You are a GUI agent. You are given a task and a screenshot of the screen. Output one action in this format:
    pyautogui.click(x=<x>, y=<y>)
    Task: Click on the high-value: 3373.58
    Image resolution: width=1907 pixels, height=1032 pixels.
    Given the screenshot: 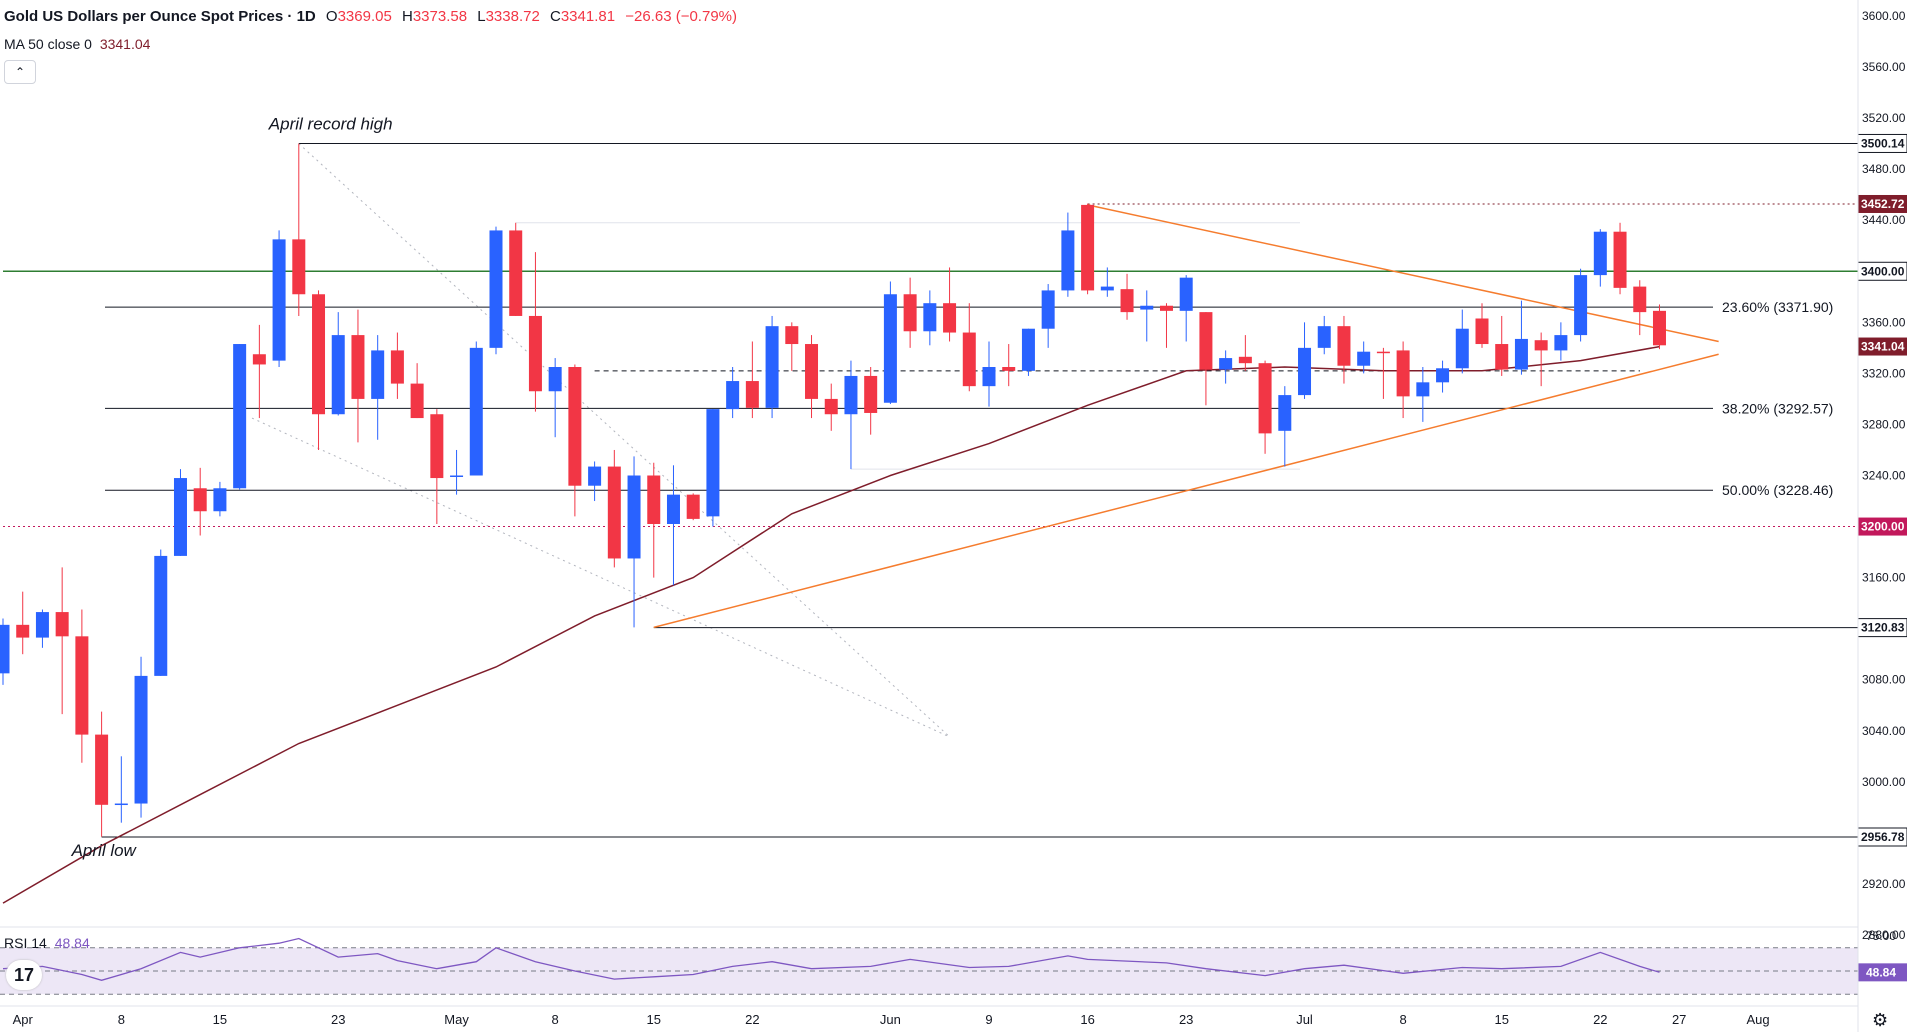 What is the action you would take?
    pyautogui.click(x=440, y=16)
    